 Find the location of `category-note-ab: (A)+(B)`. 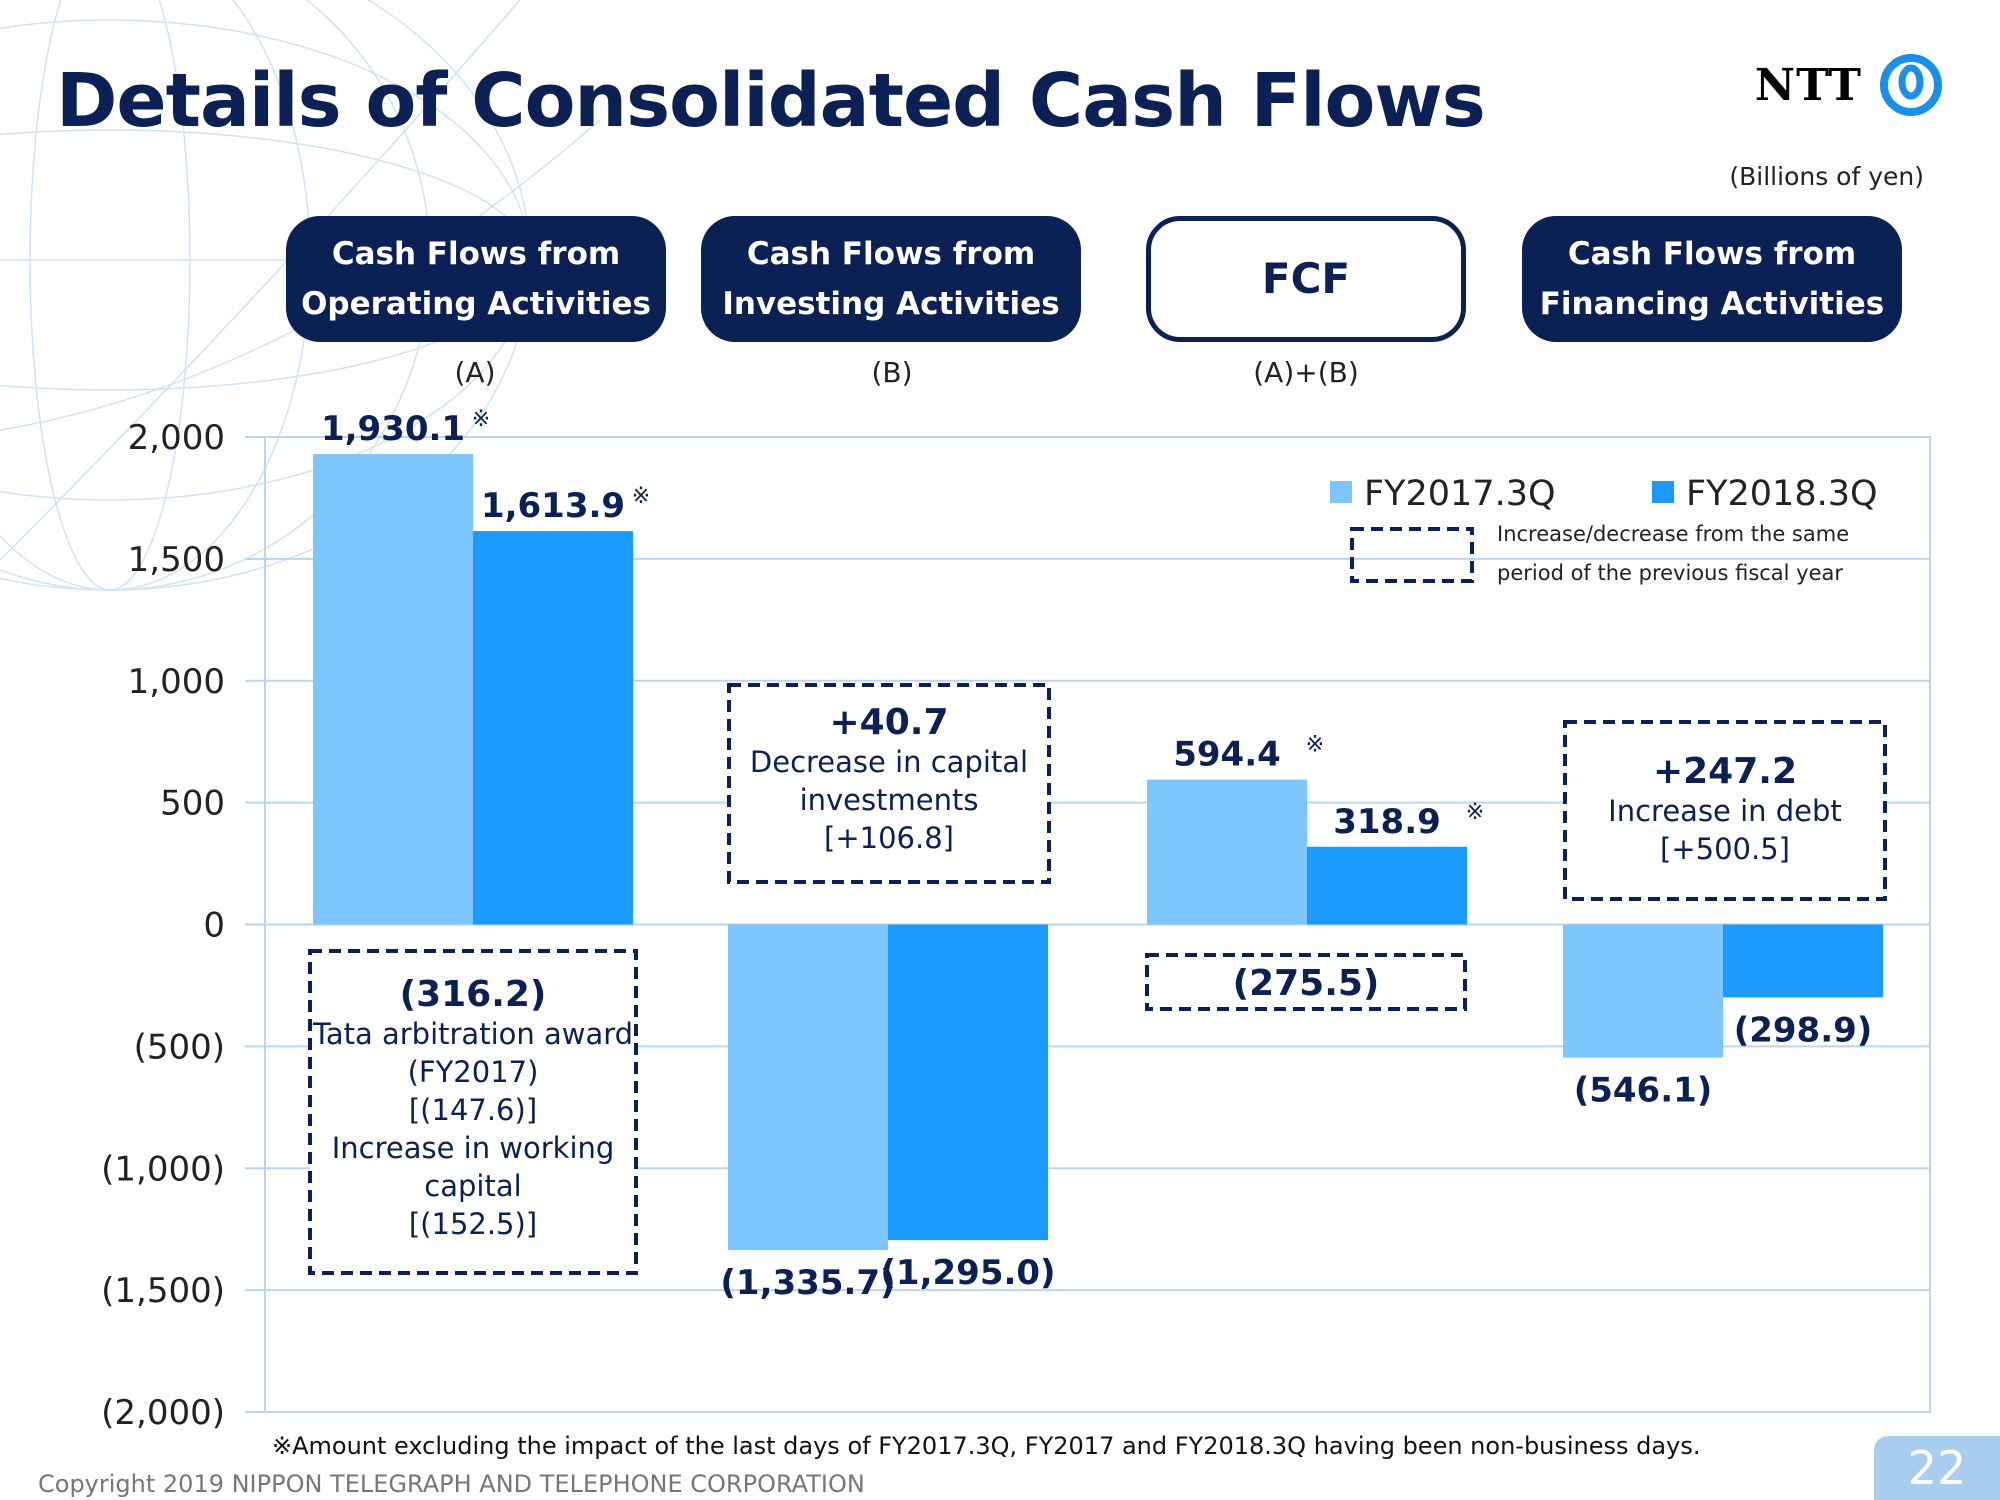

category-note-ab: (A)+(B) is located at coordinates (1306, 372).